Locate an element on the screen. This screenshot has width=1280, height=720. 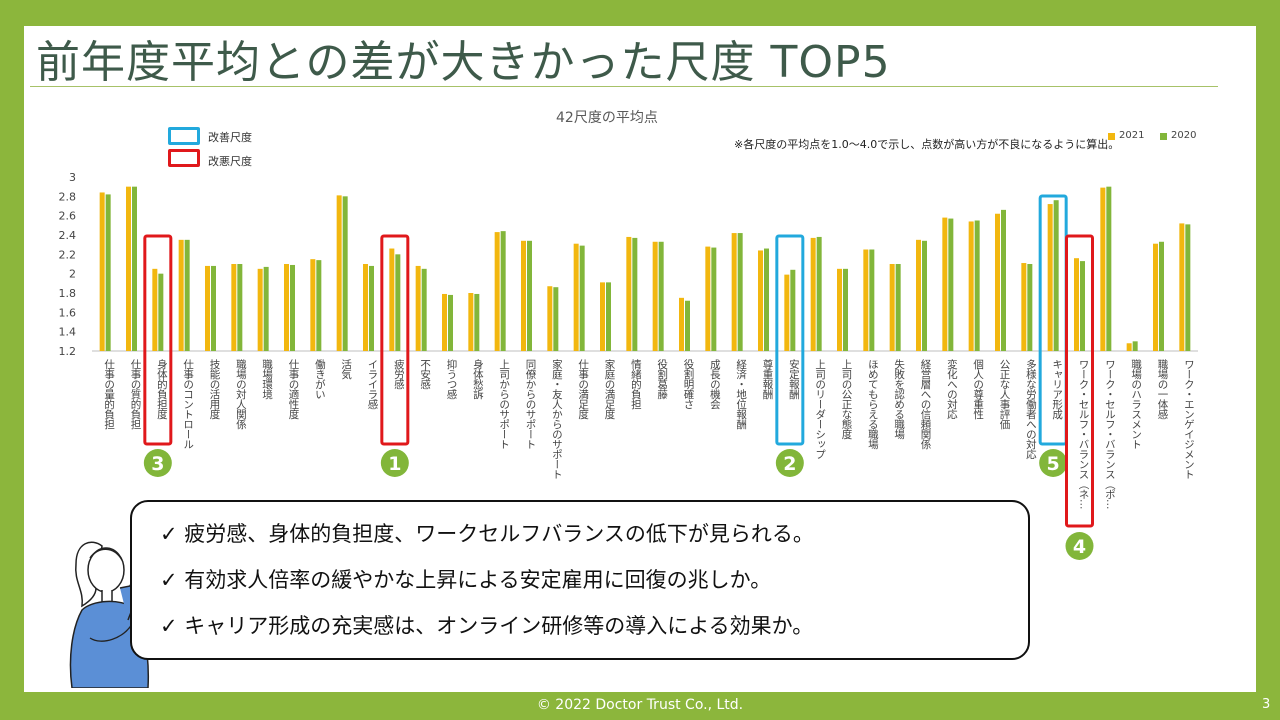
rank-badge-number: 3 is located at coordinates (157, 464).